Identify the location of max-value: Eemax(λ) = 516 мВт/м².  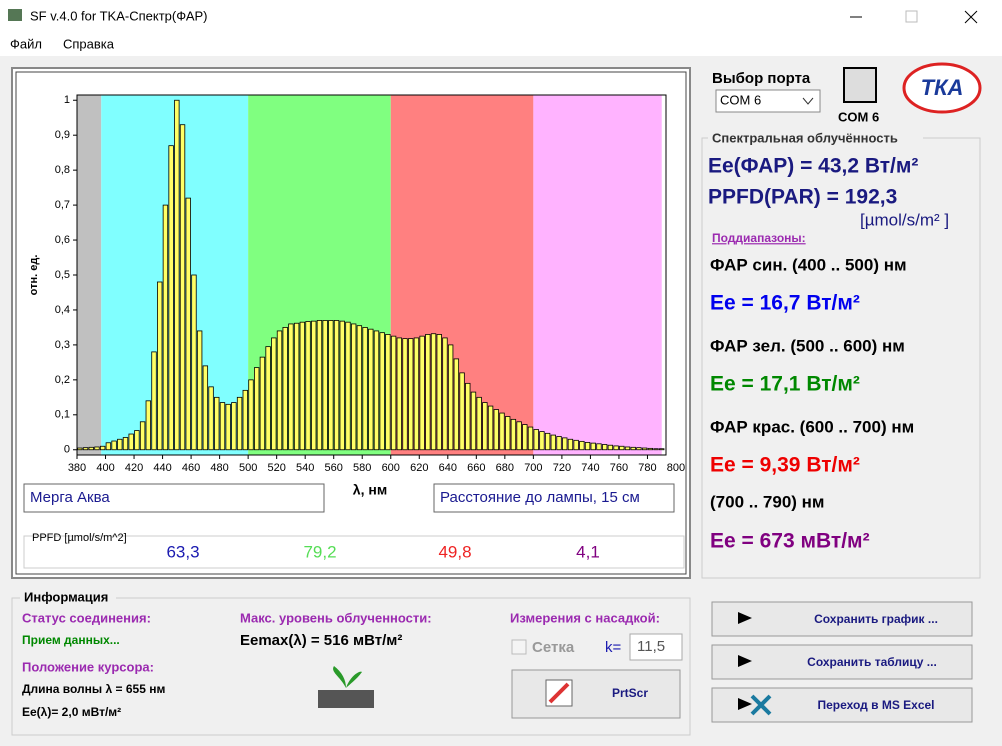
(321, 640).